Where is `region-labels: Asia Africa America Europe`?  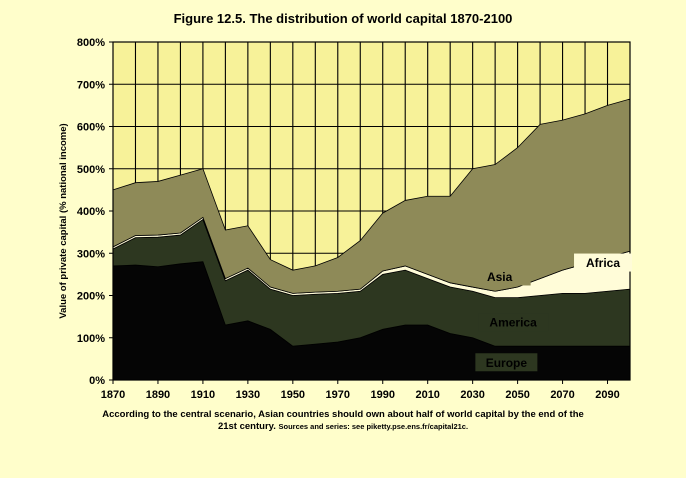
region-labels: Asia Africa America Europe is located at coordinates (550, 312).